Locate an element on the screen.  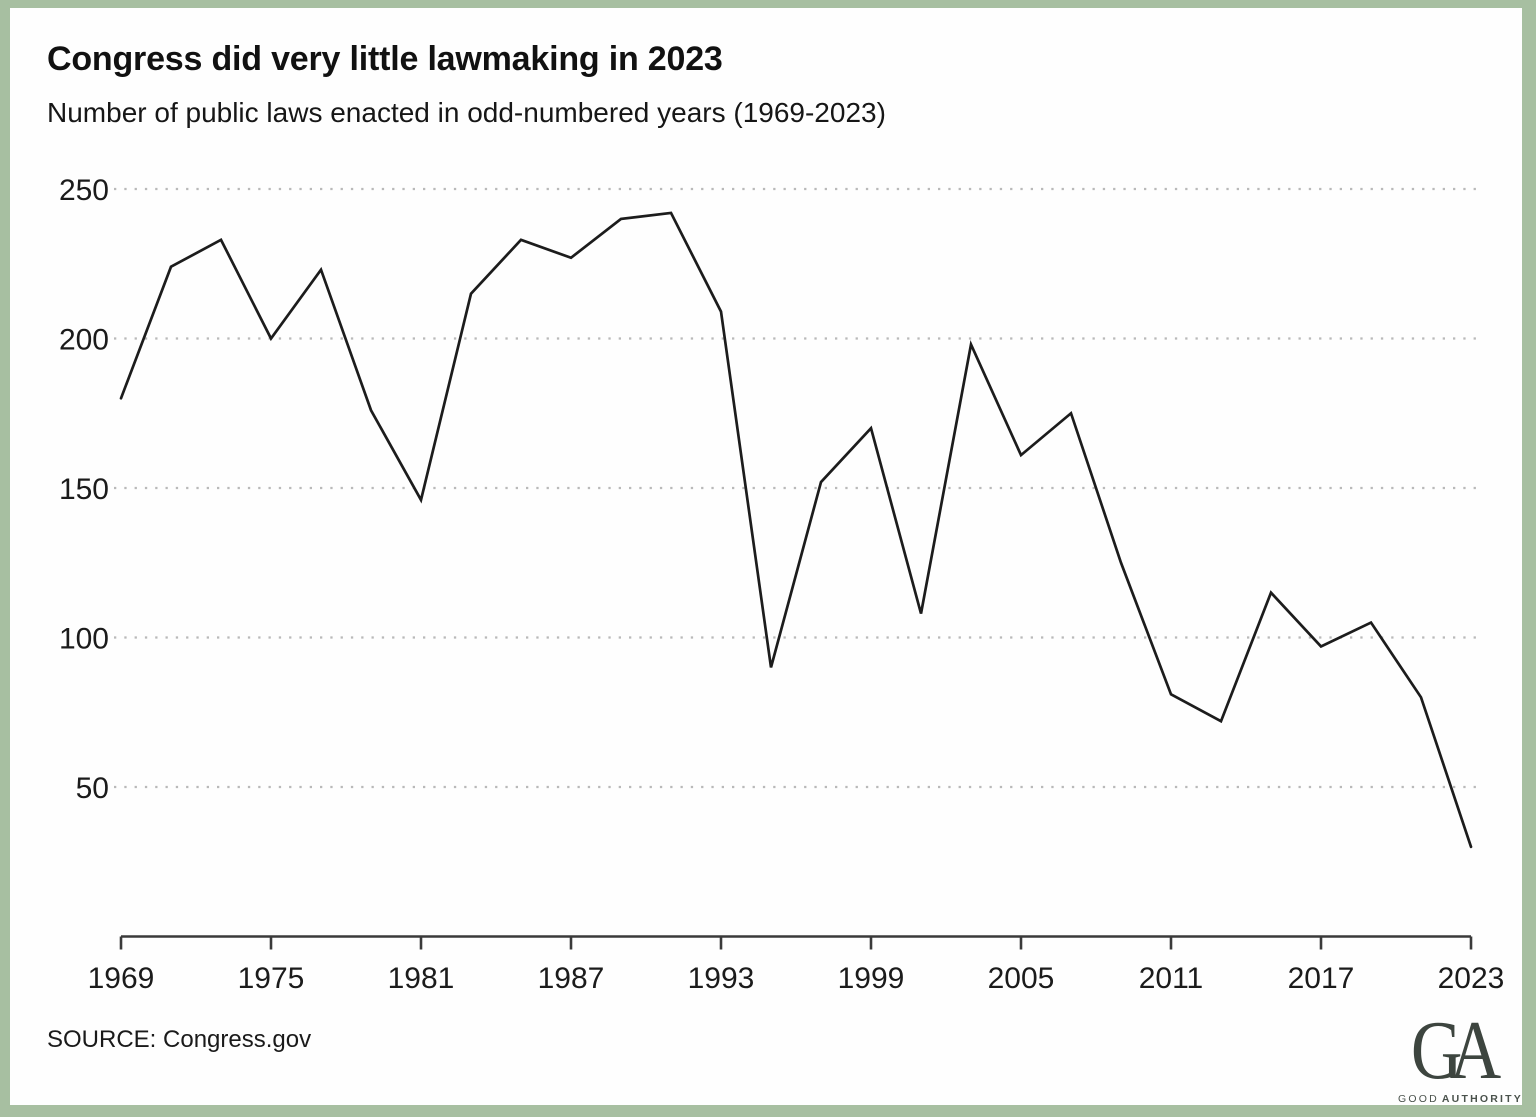
logo-word-good: GOOD is located at coordinates (1418, 1099).